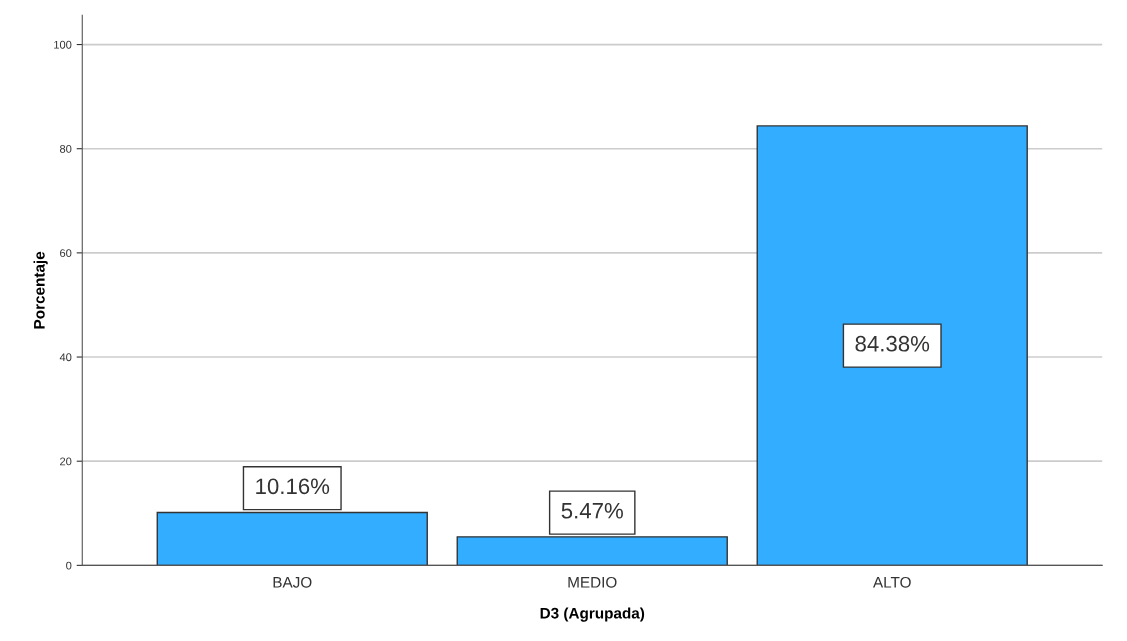 The width and height of the screenshot is (1127, 641). What do you see at coordinates (69, 565) in the screenshot?
I see `y-tick-label: 0` at bounding box center [69, 565].